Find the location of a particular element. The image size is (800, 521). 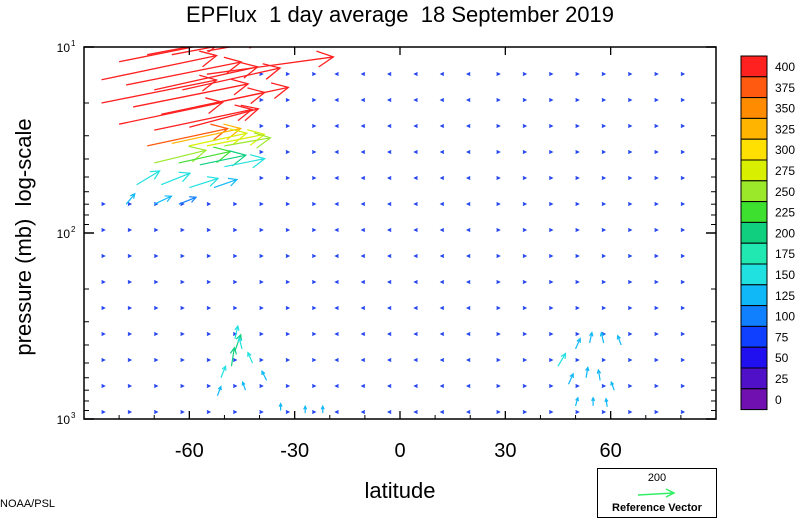

colorbar-label: 100 is located at coordinates (785, 317).